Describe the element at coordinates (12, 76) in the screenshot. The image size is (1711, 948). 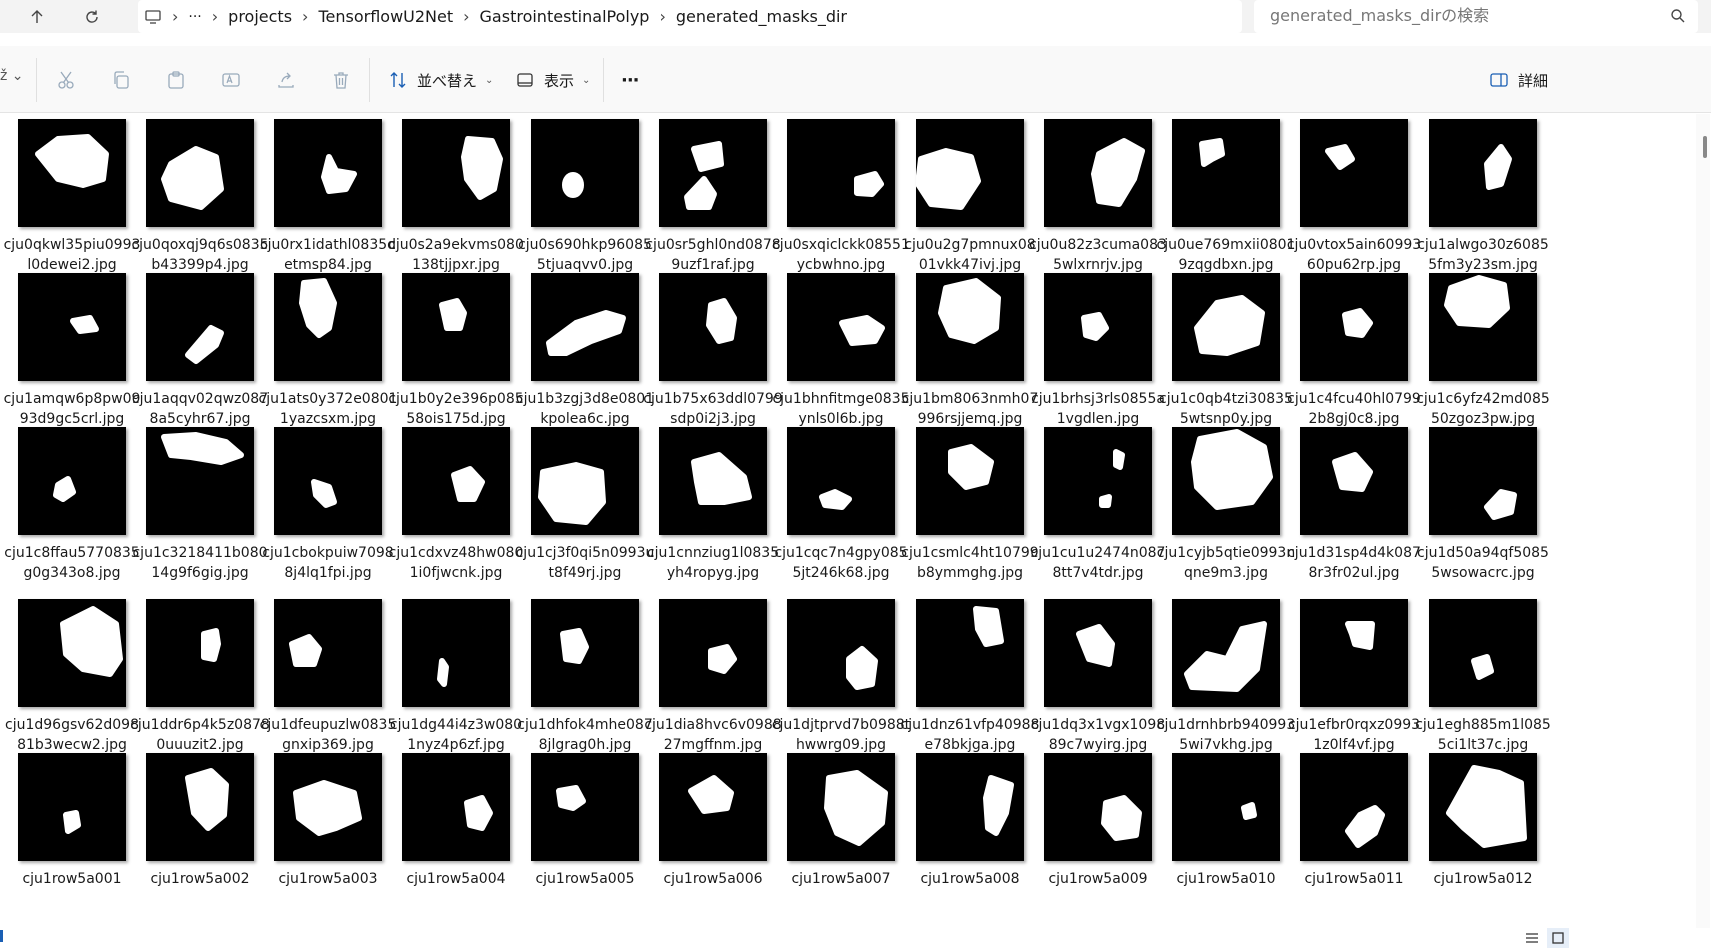
I see `new-menu-partial: ž ⌄` at that location.